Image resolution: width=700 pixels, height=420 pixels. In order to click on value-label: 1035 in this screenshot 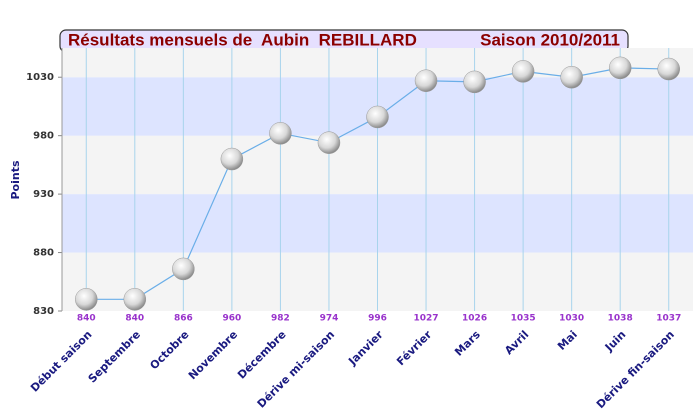, I will do `click(523, 319)`.